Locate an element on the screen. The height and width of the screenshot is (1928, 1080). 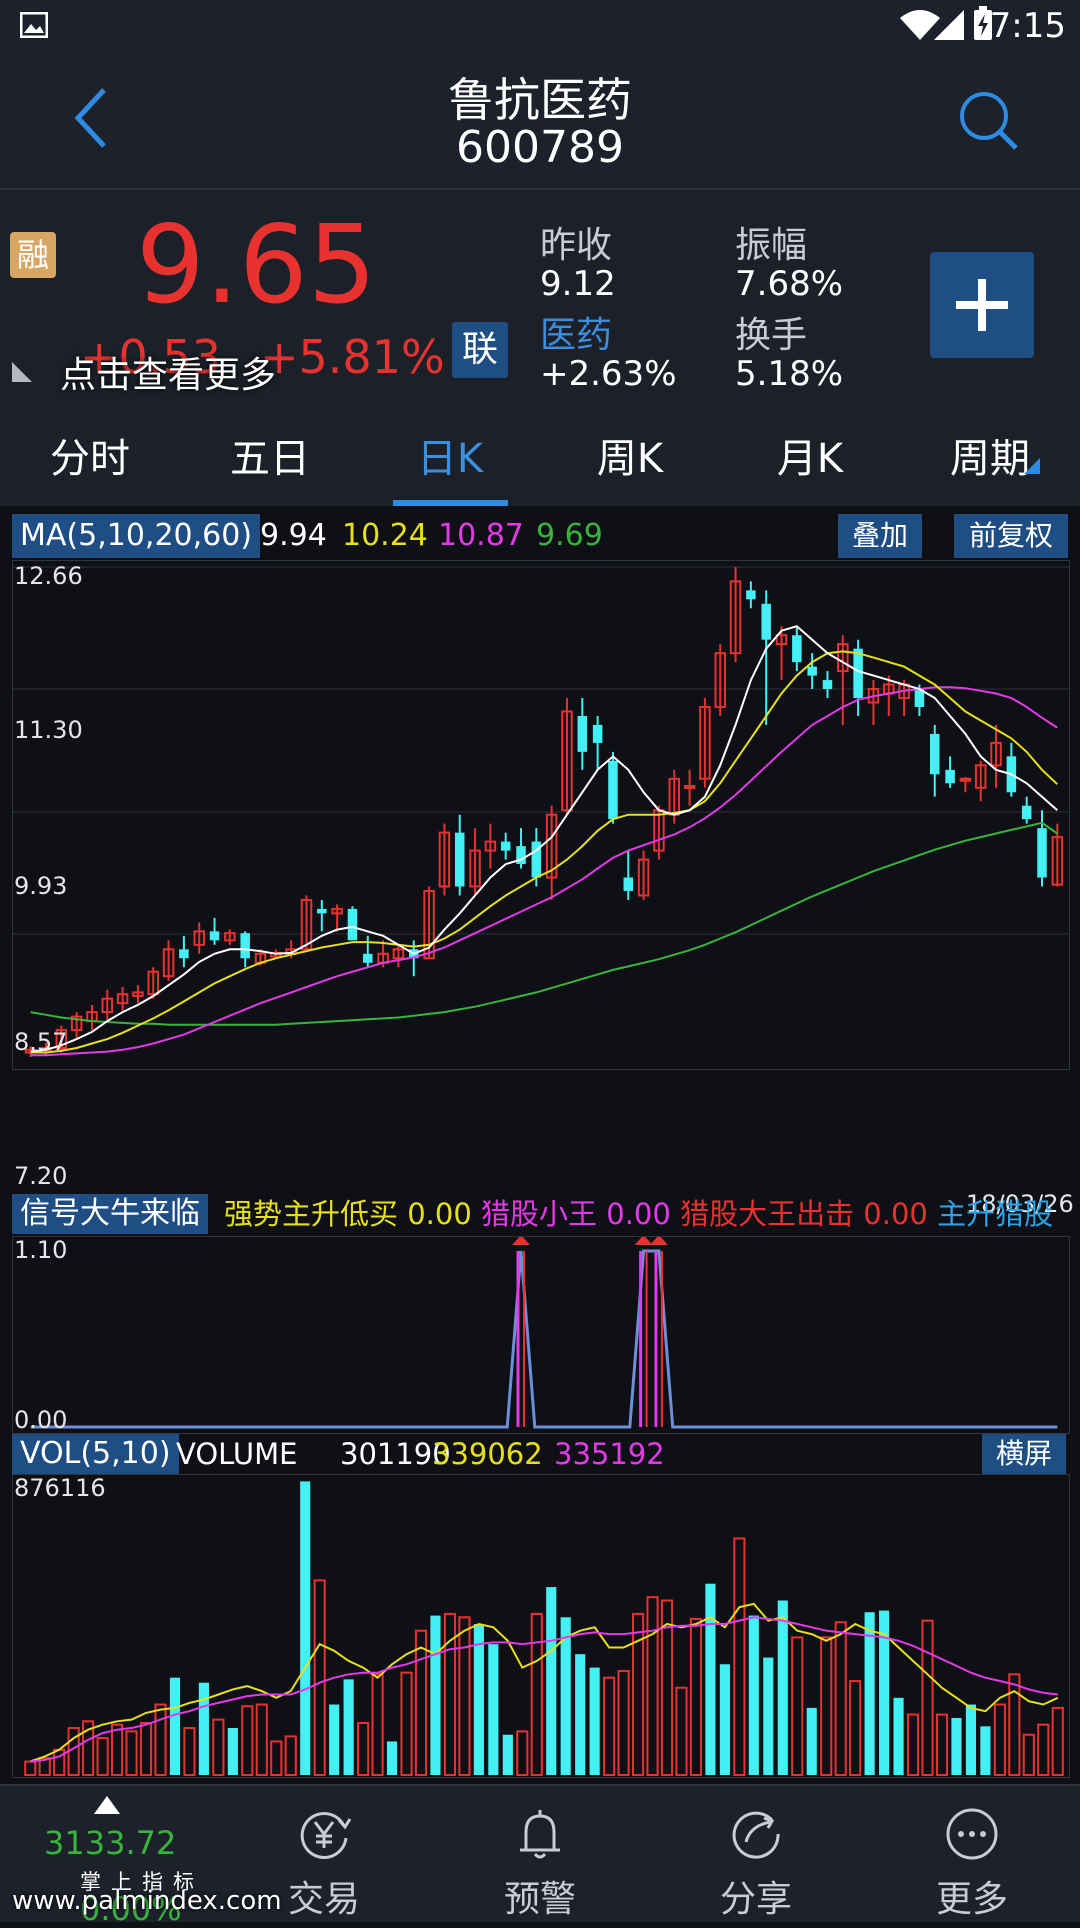
nav-more: 更多 is located at coordinates (972, 1854).